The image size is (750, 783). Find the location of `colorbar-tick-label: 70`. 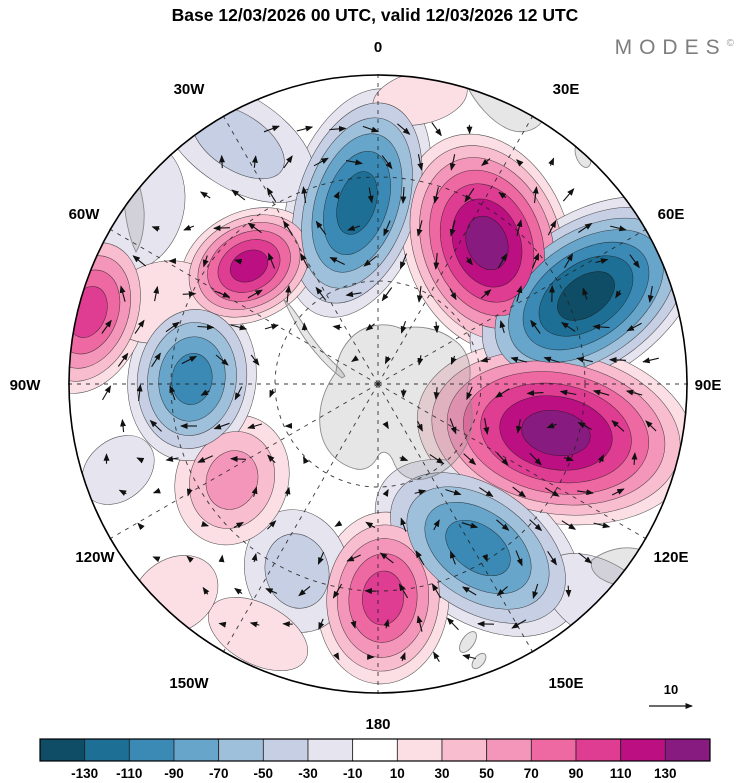

colorbar-tick-label: 70 is located at coordinates (531, 773).